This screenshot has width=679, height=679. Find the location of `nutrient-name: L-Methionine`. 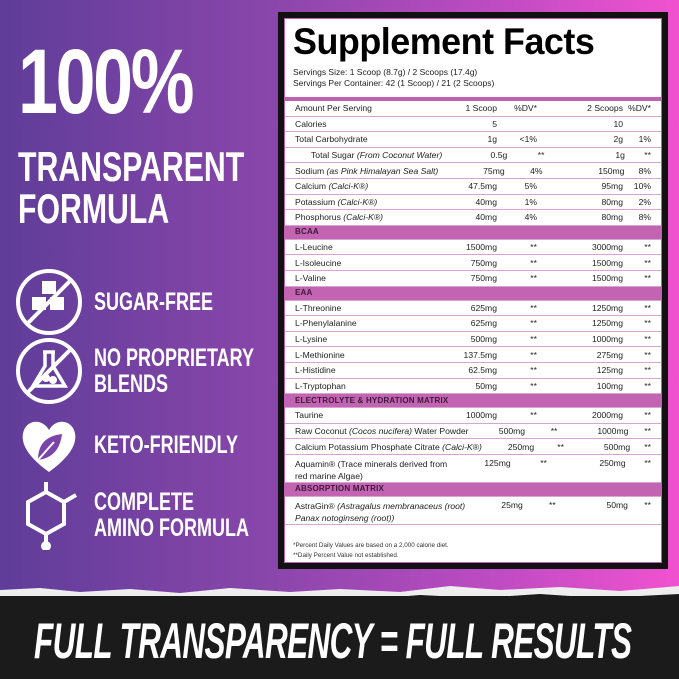

nutrient-name: L-Methionine is located at coordinates (361, 355).